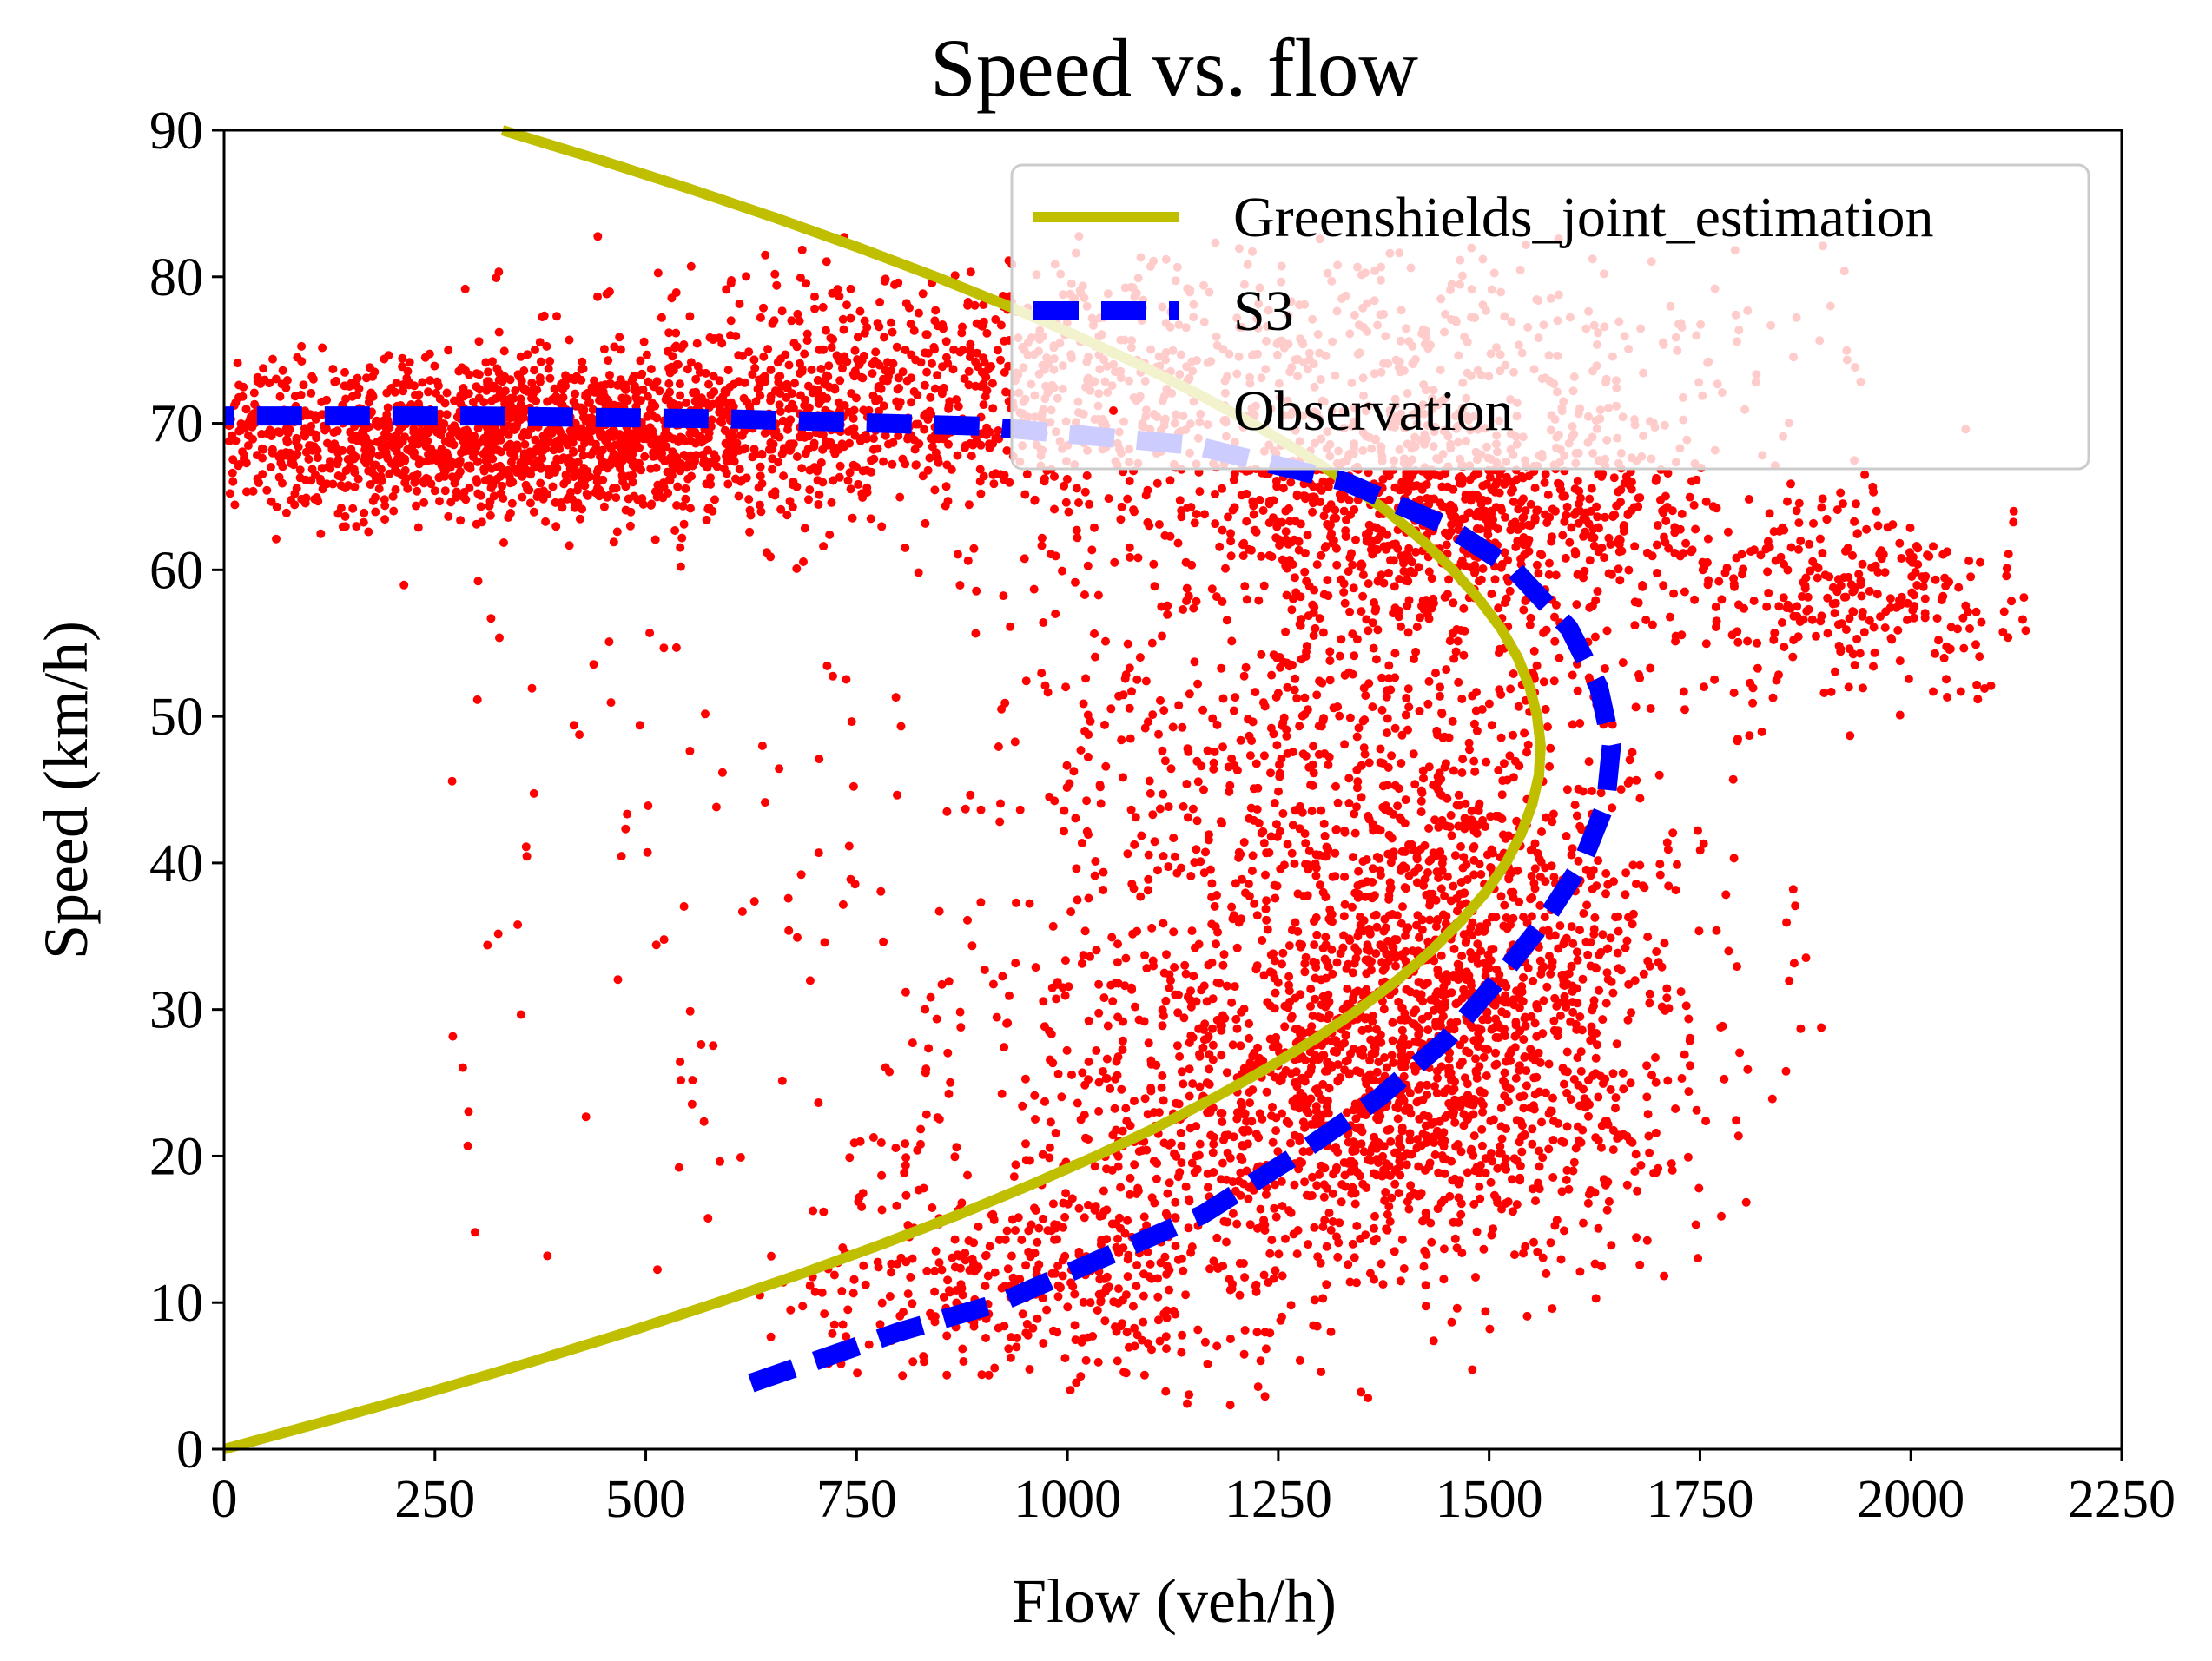 The image size is (2212, 1661). I want to click on chart-title: Speed vs. flow, so click(1174, 68).